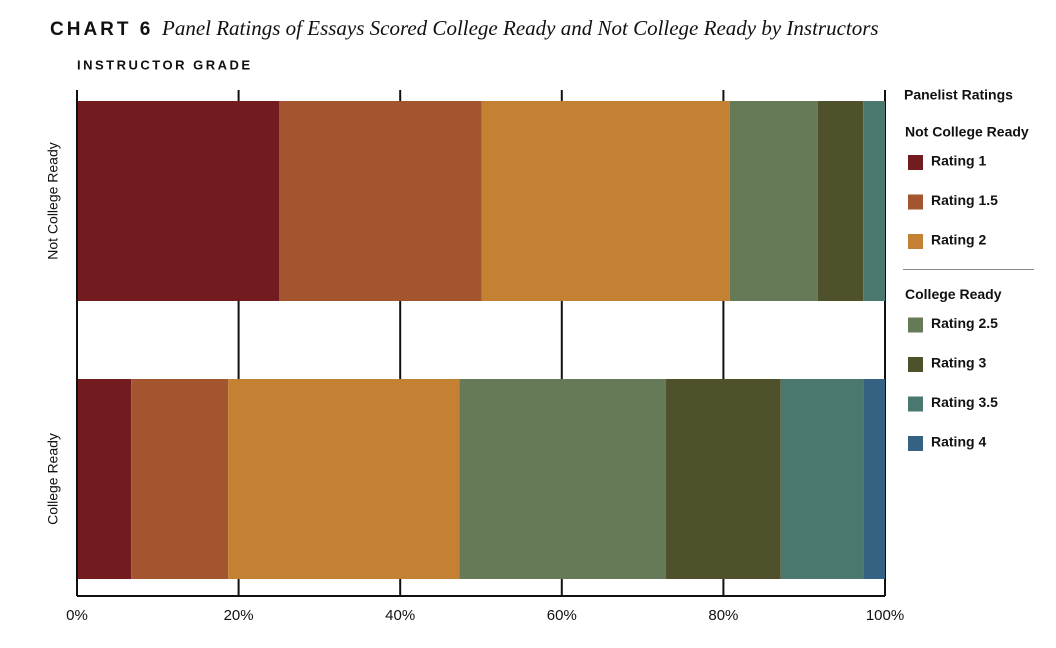 The height and width of the screenshot is (648, 1056). What do you see at coordinates (958, 161) in the screenshot?
I see `legend-label: Rating 1` at bounding box center [958, 161].